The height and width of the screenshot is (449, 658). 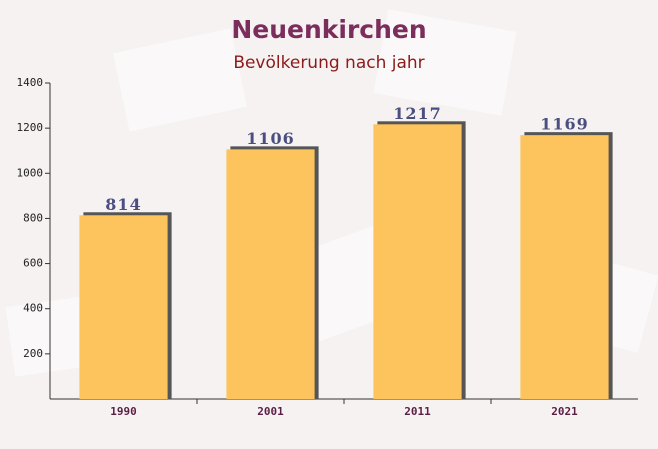 I want to click on x-tick-label: 2001, so click(x=270, y=411).